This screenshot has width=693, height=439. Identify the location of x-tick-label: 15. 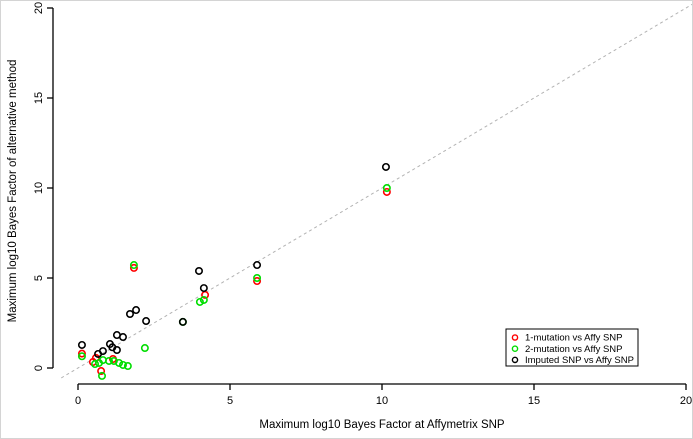
(534, 401).